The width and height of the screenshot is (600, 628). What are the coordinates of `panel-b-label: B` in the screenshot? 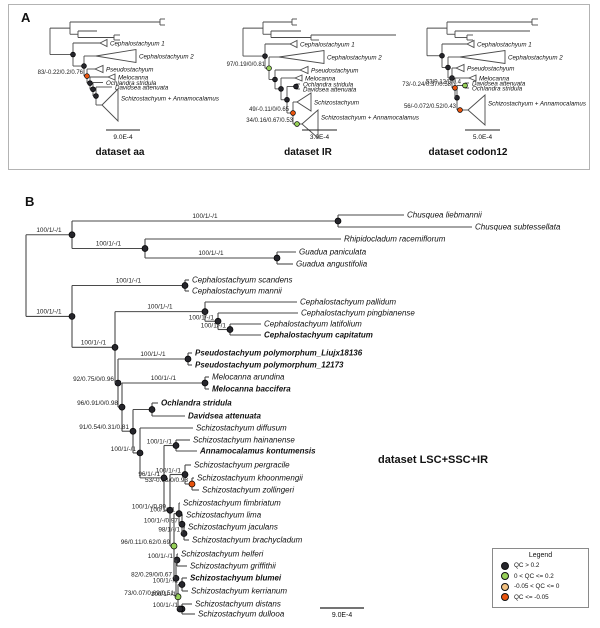 It's located at (30, 201).